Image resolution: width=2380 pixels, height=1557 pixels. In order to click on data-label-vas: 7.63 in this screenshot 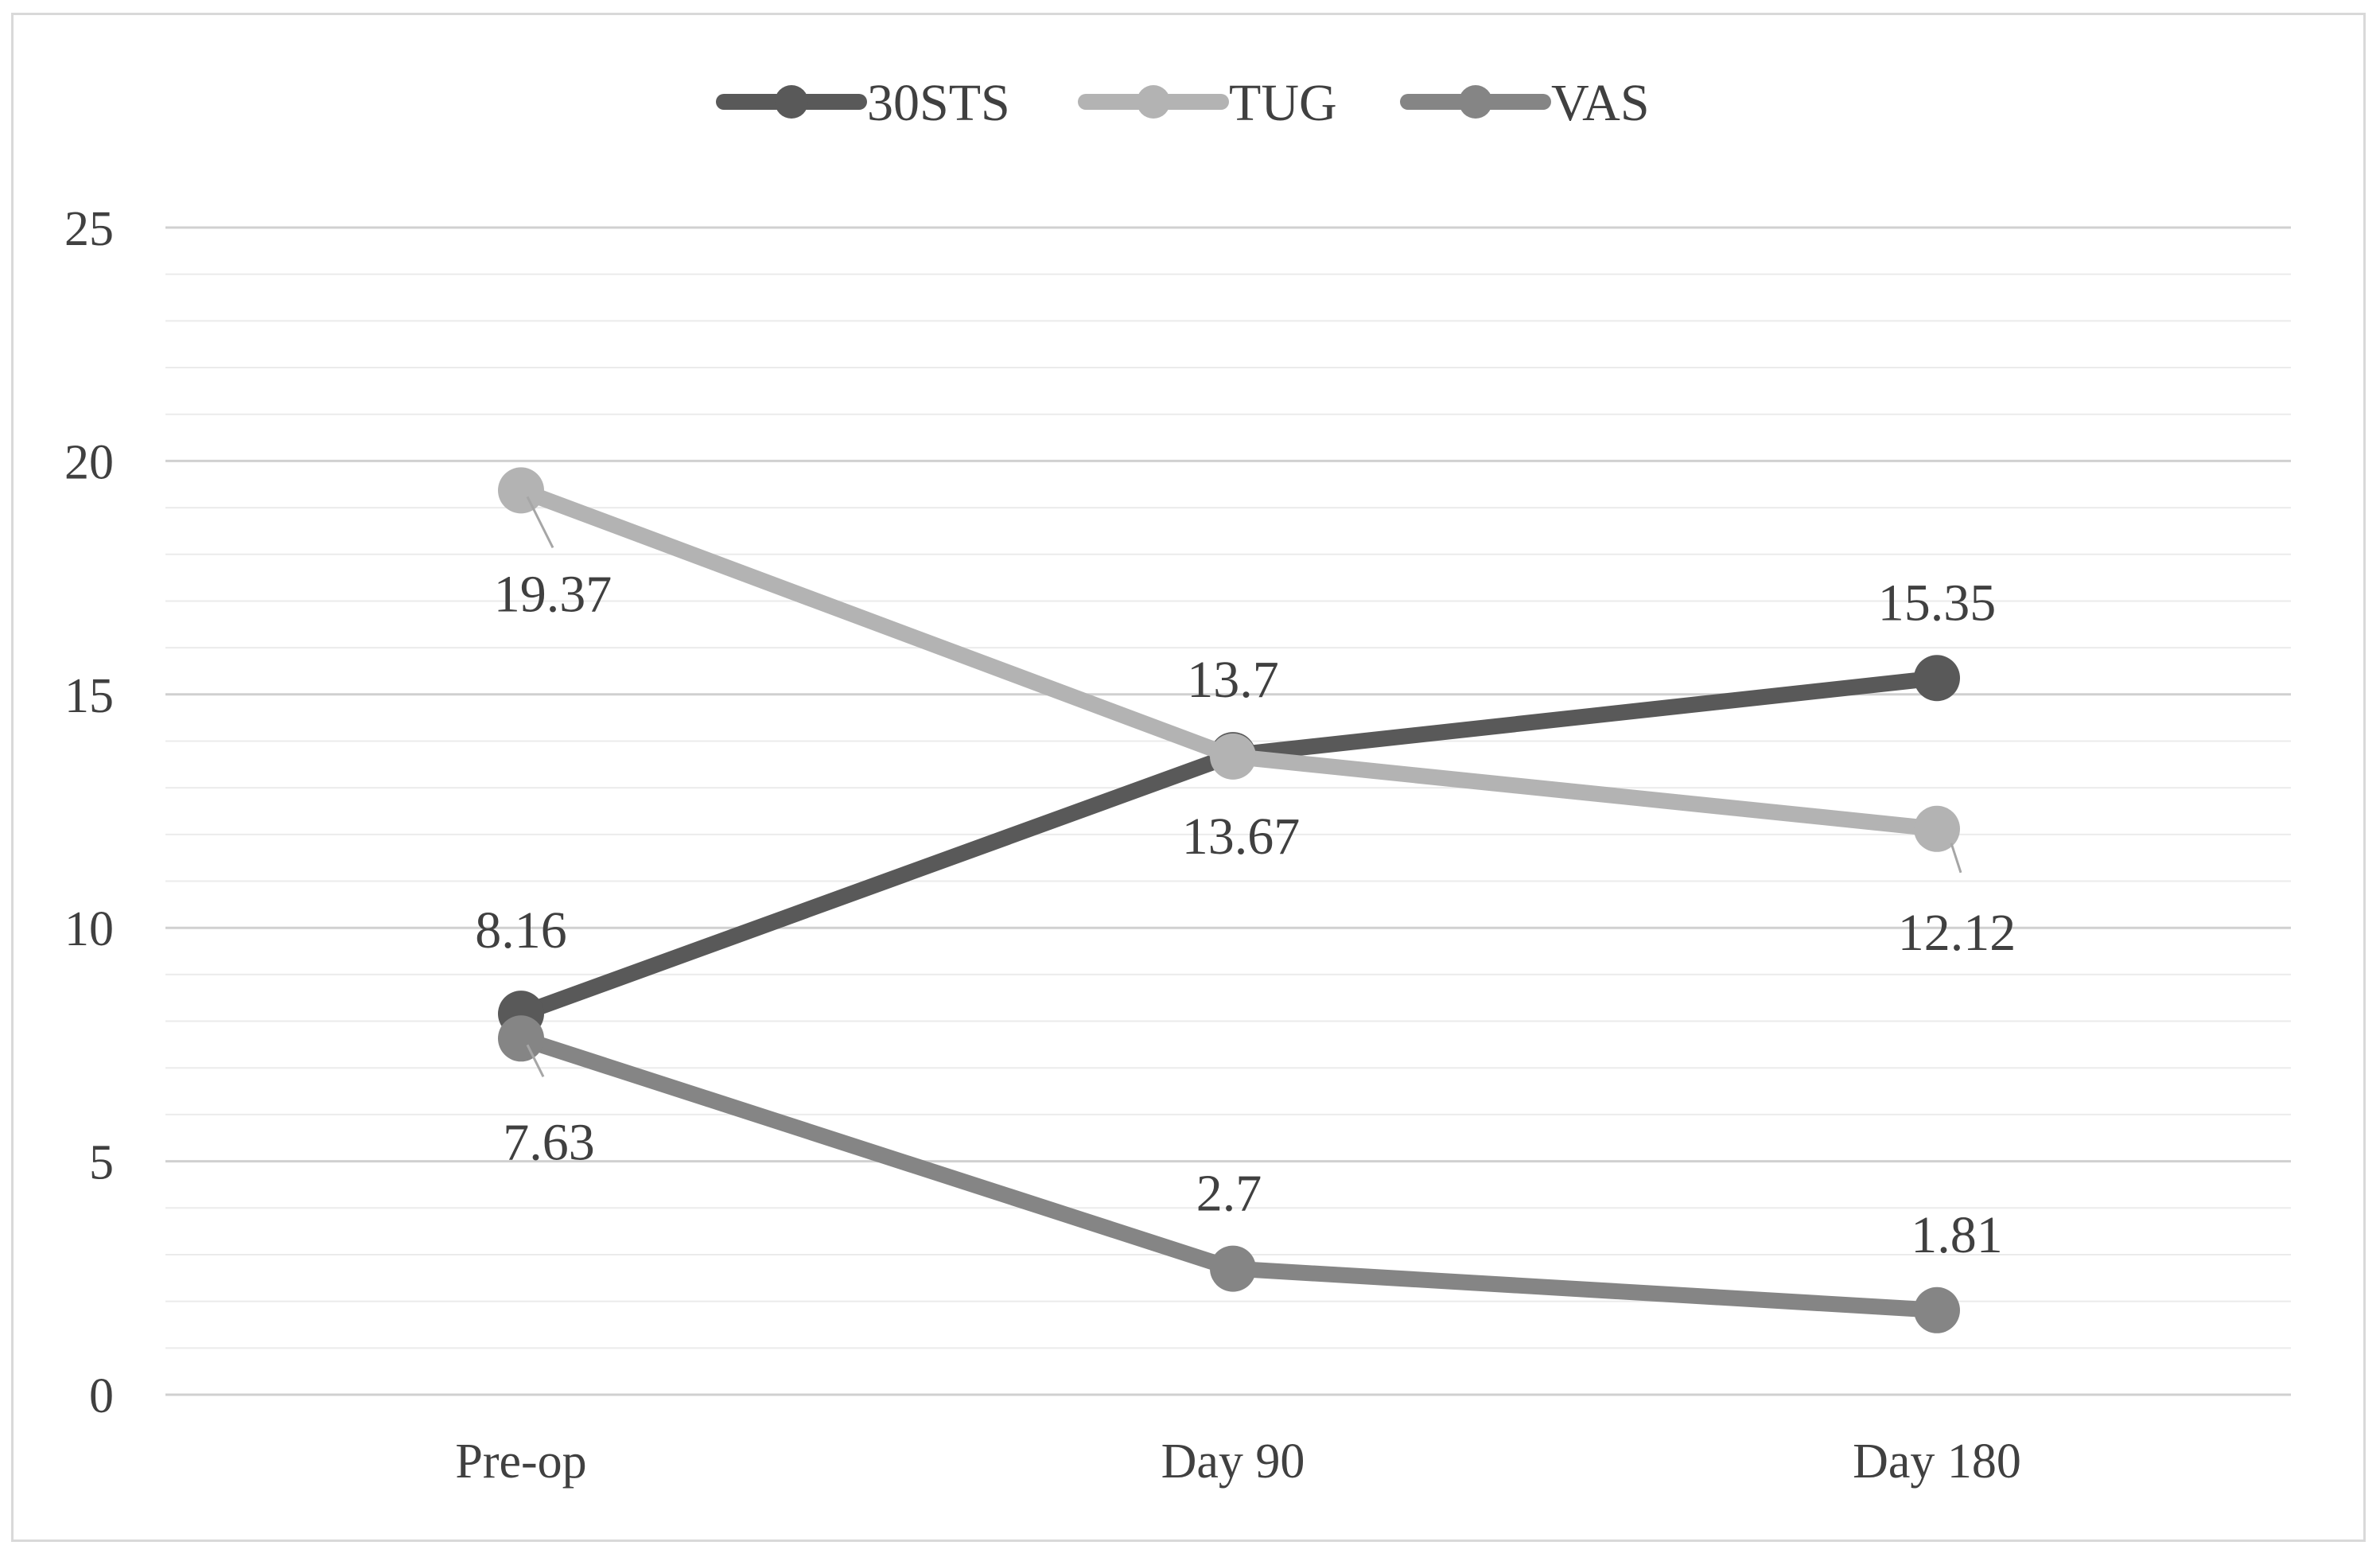, I will do `click(549, 1142)`.